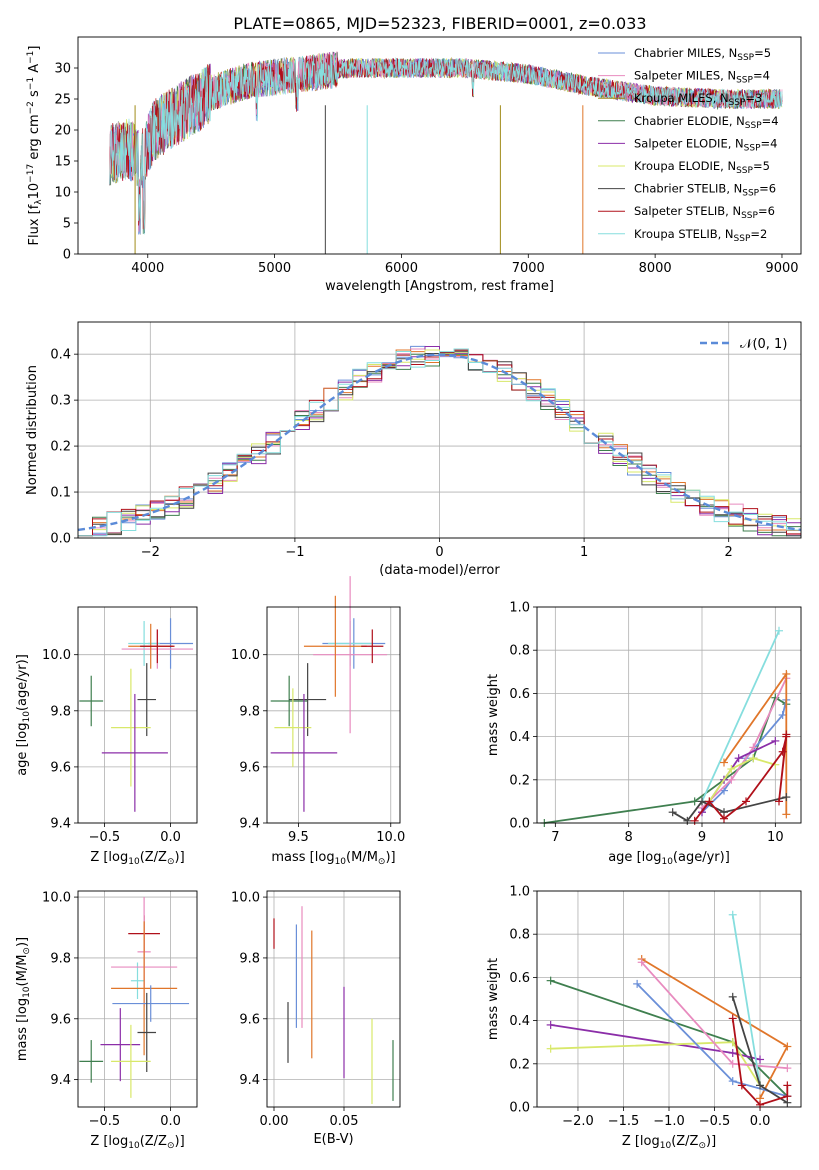 The image size is (819, 1170). I want to click on y-axis-label: Normed distribution, so click(32, 430).